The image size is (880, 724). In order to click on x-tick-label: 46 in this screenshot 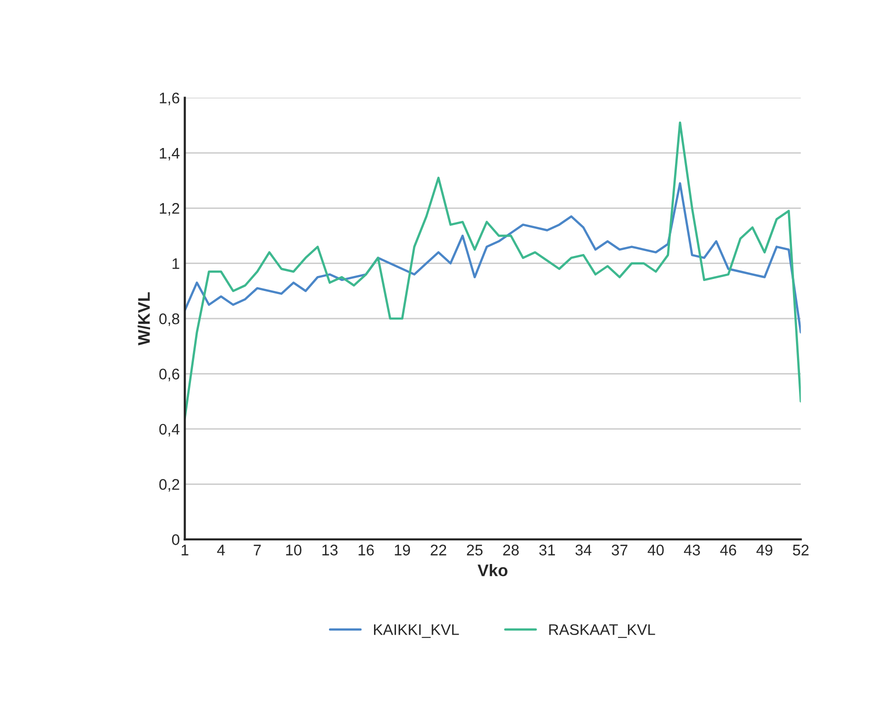, I will do `click(728, 550)`.